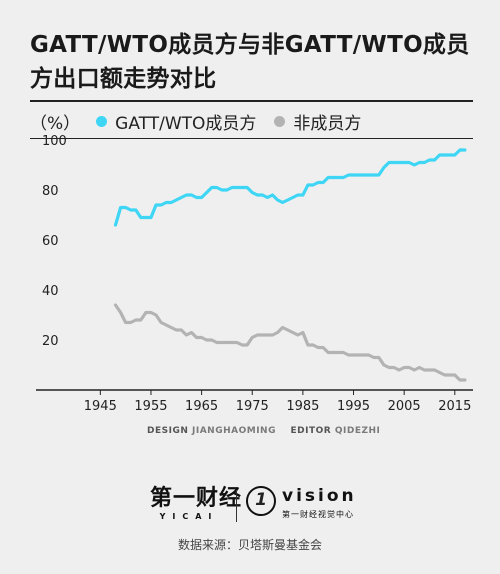 This screenshot has height=574, width=500. Describe the element at coordinates (252, 406) in the screenshot. I see `x-tick-label: 1975` at that location.